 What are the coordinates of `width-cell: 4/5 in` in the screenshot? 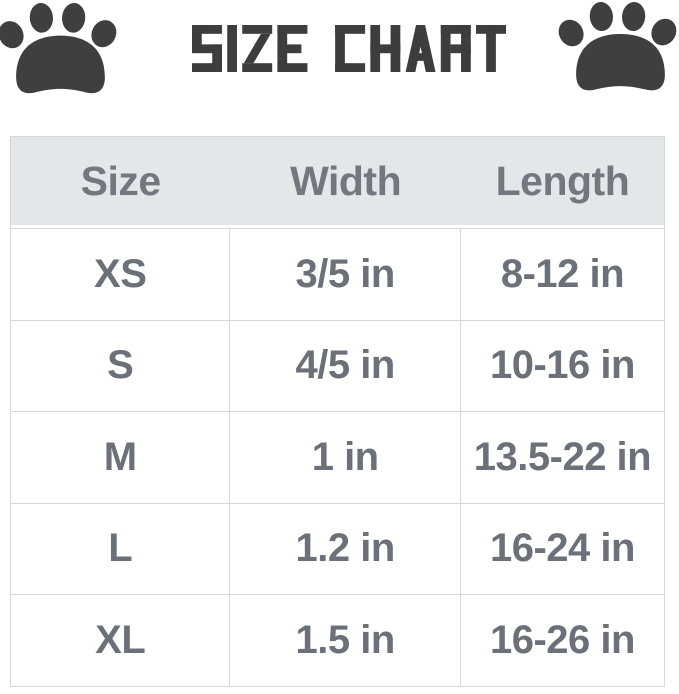 It's located at (345, 365).